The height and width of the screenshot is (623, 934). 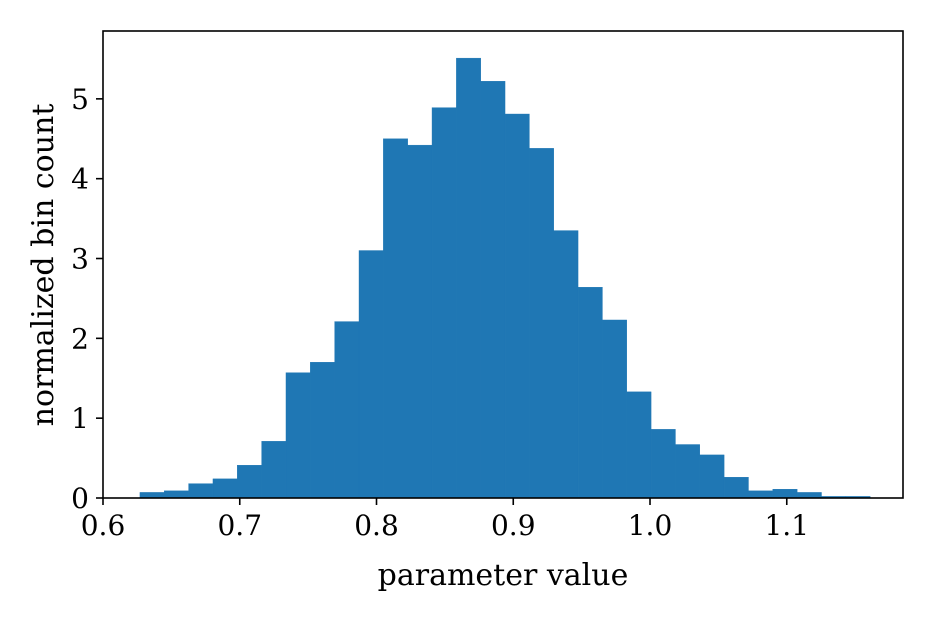 I want to click on y-tick-label: 4, so click(x=80, y=179).